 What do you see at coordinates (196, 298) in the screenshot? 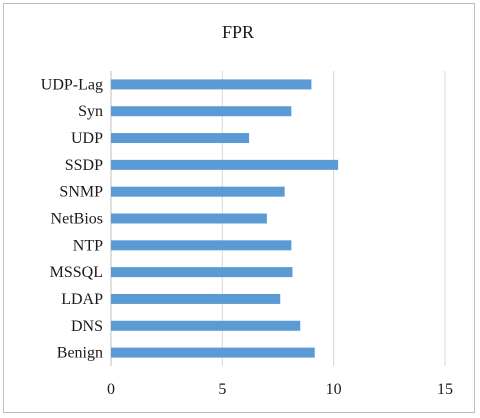
I see `bar-ldap` at bounding box center [196, 298].